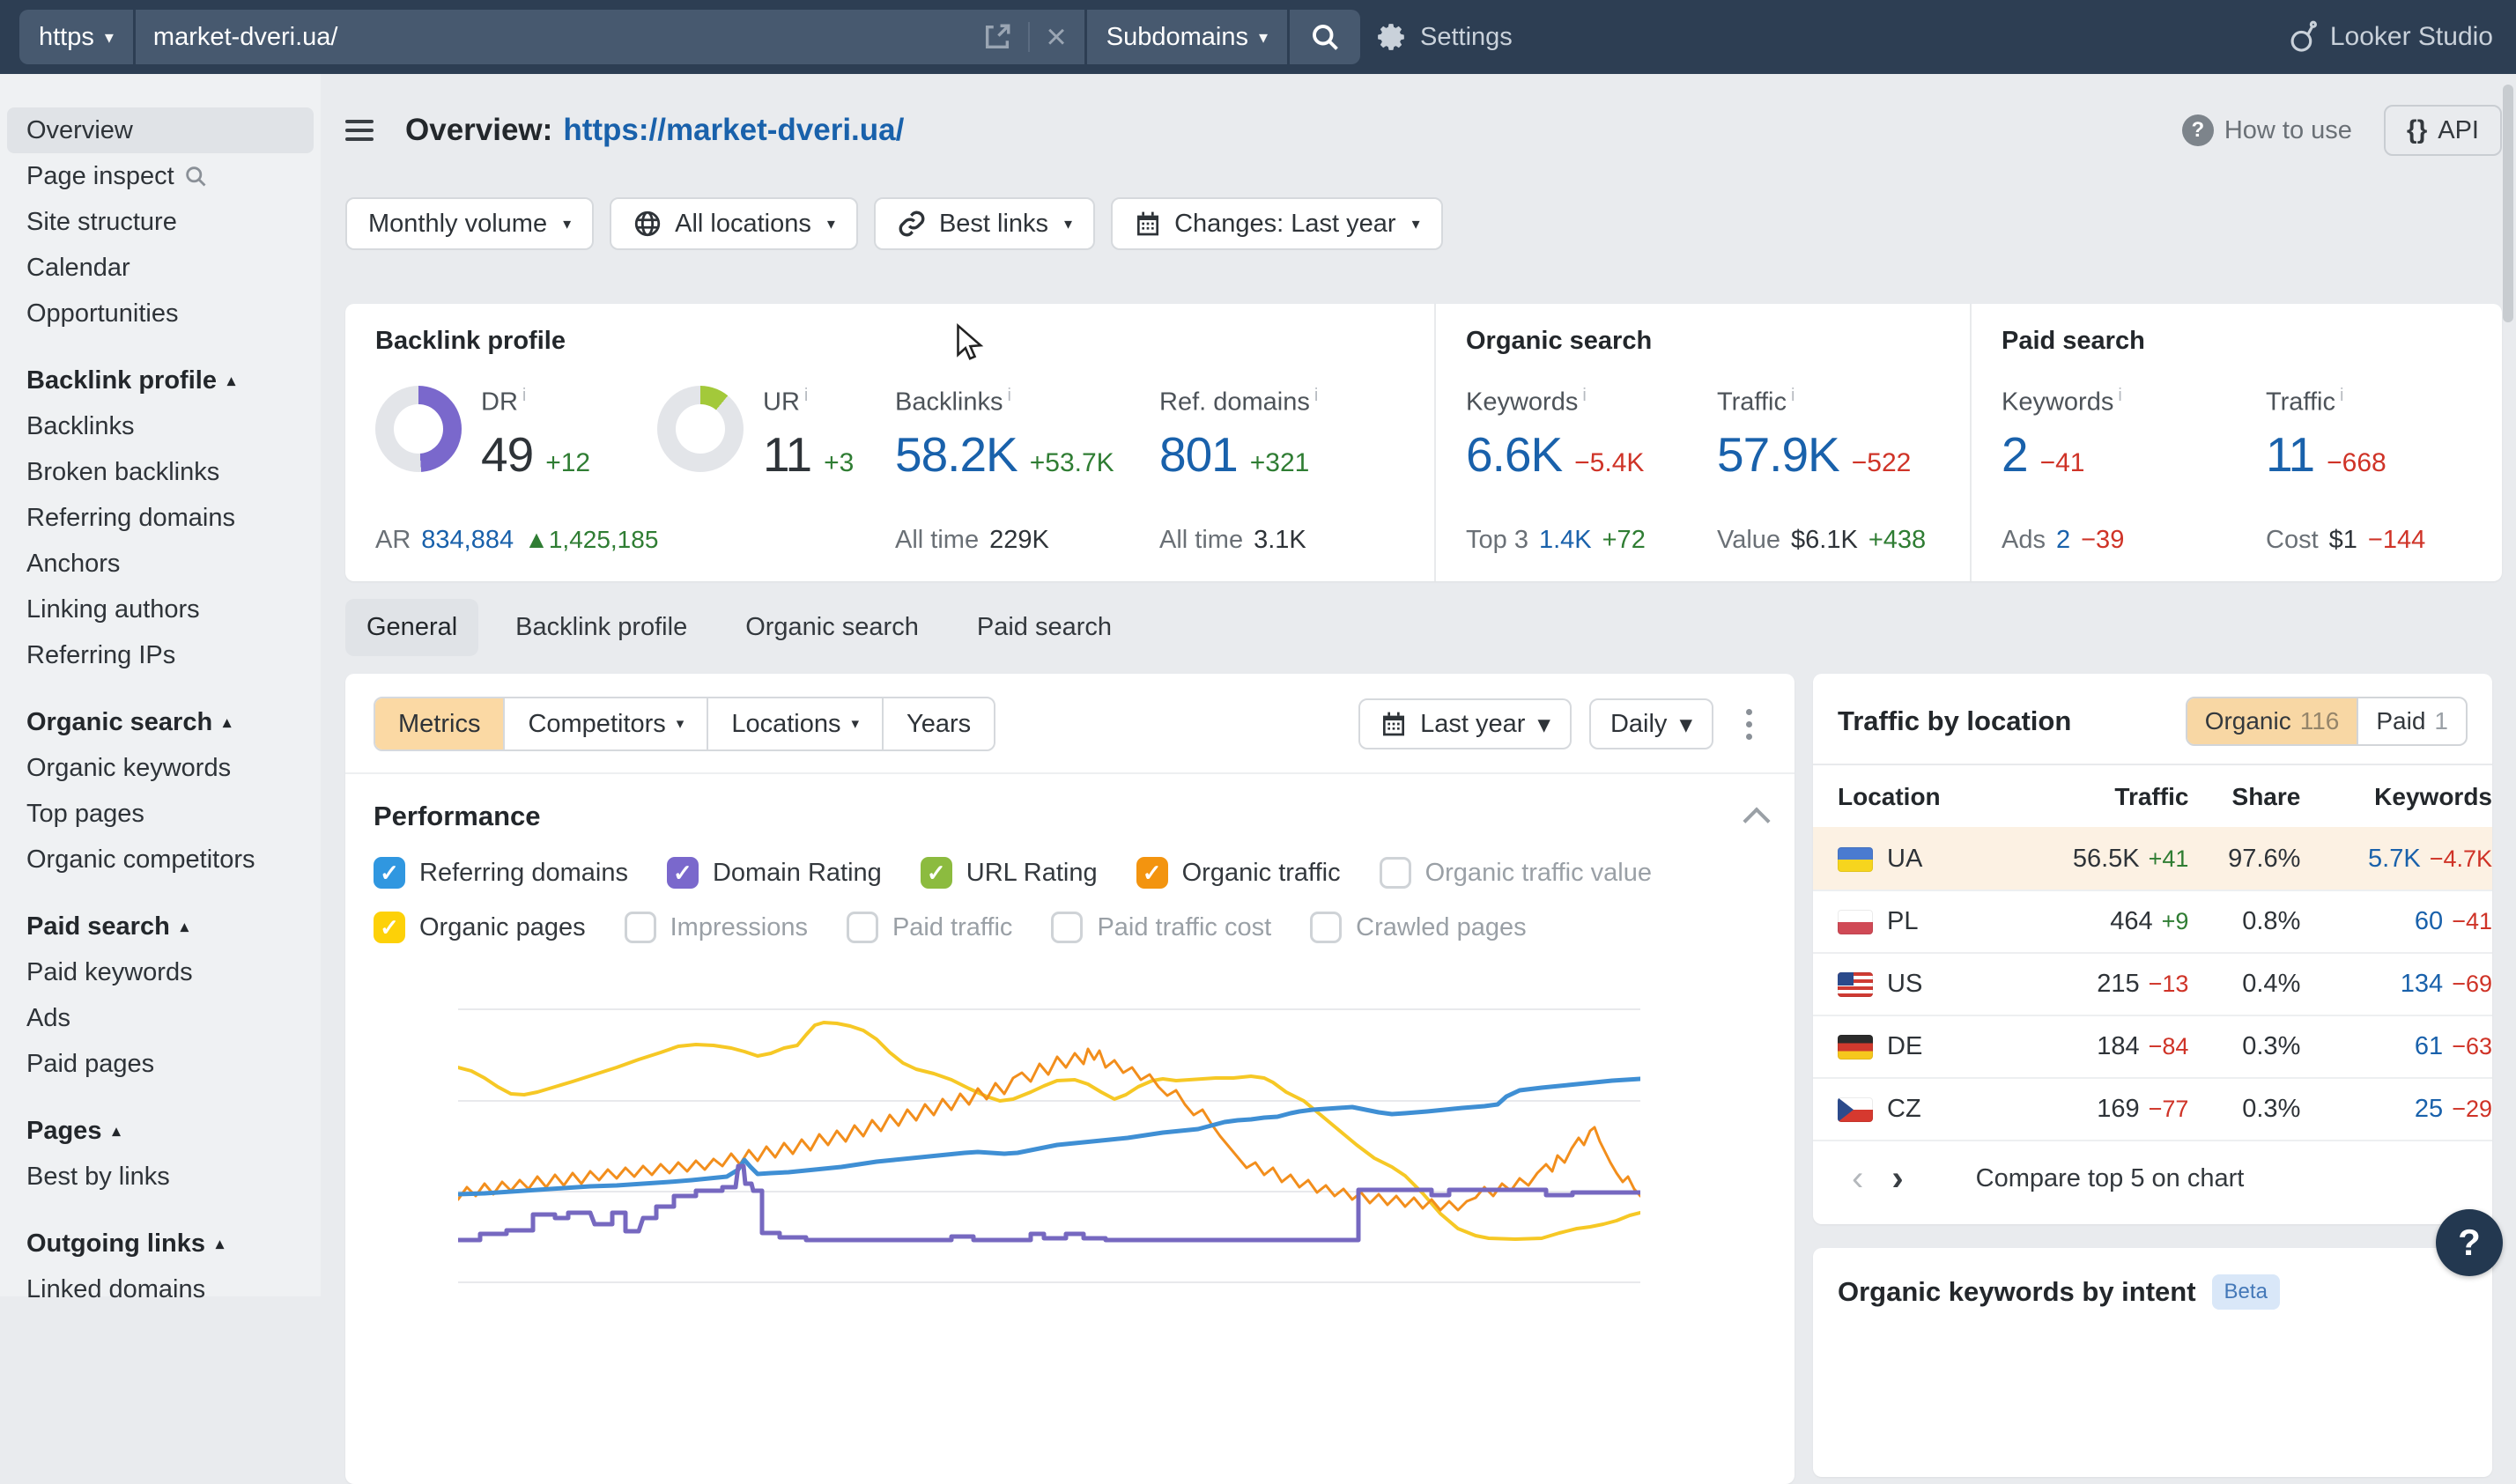 The image size is (2516, 1484). What do you see at coordinates (984, 223) in the screenshot?
I see `filter-button-best-links: Best links▾` at bounding box center [984, 223].